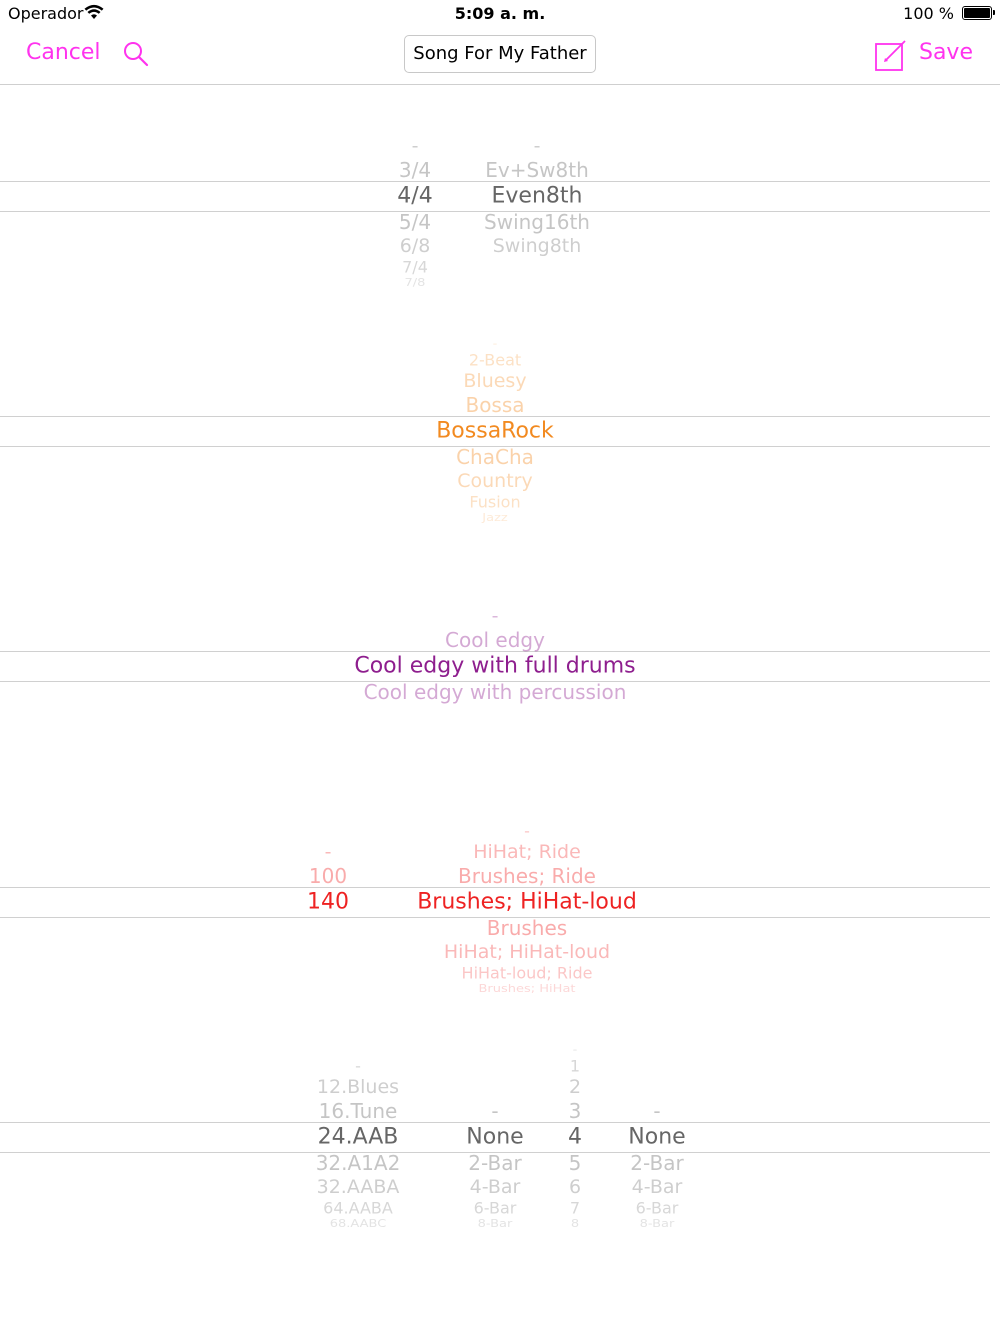  What do you see at coordinates (575, 1224) in the screenshot?
I see `repeats-option: 8` at bounding box center [575, 1224].